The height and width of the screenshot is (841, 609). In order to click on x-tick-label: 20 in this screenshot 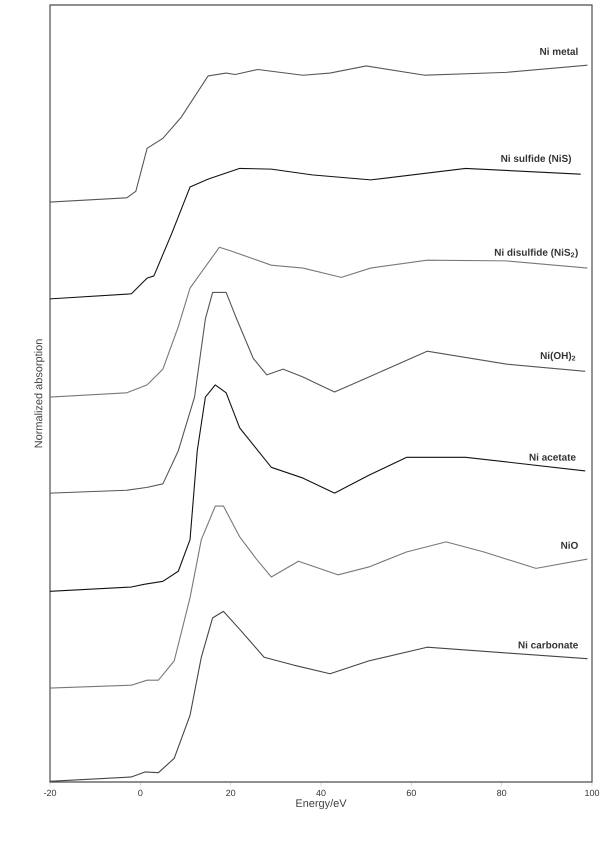, I will do `click(231, 793)`.